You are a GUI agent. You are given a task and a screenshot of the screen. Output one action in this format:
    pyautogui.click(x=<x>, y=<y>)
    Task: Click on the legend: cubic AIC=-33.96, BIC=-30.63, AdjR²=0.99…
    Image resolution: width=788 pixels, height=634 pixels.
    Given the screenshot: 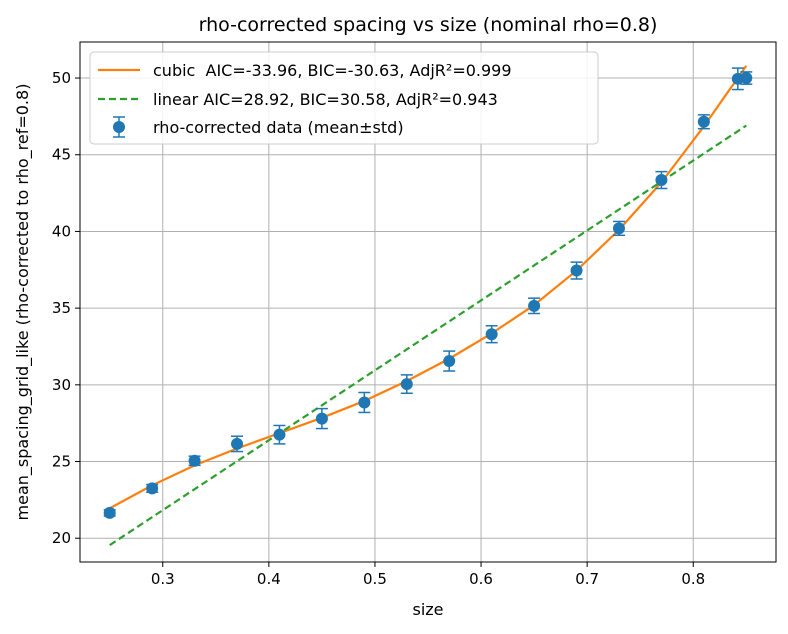 What is the action you would take?
    pyautogui.click(x=344, y=98)
    